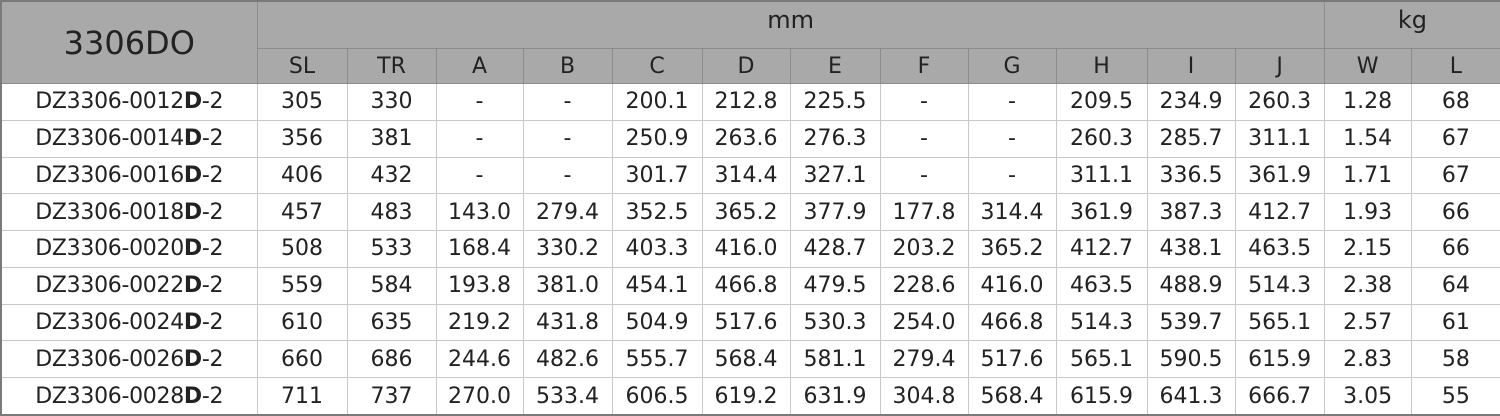 The width and height of the screenshot is (1500, 416). What do you see at coordinates (109, 139) in the screenshot?
I see `part-number-segment: DZ3306-0014` at bounding box center [109, 139].